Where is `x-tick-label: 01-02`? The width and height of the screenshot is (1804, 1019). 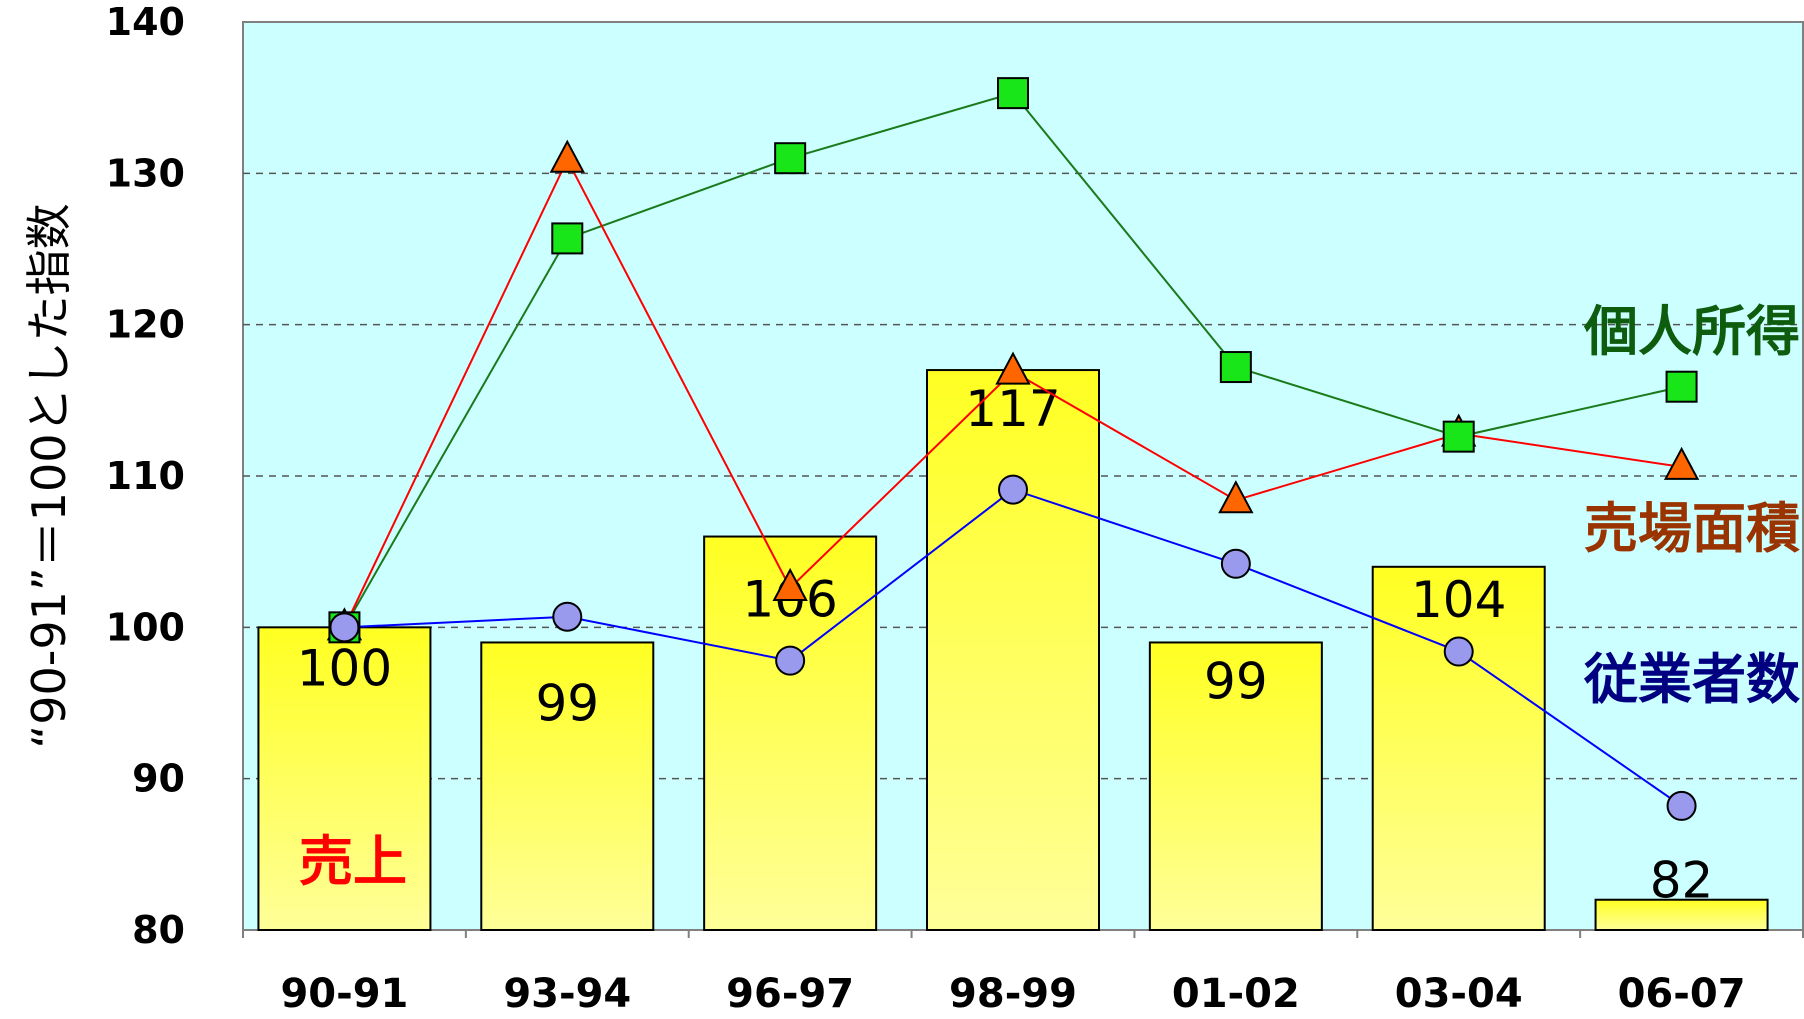
x-tick-label: 01-02 is located at coordinates (1236, 994).